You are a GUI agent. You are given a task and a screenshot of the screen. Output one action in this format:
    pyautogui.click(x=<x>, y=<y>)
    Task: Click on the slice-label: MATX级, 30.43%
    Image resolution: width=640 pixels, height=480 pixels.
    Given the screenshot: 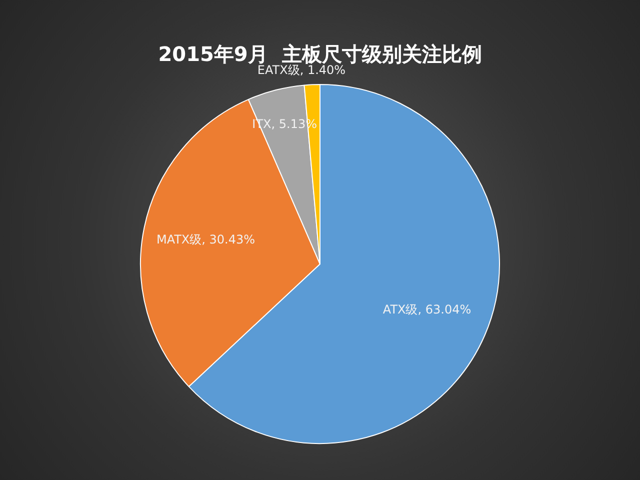 What is the action you would take?
    pyautogui.click(x=206, y=239)
    